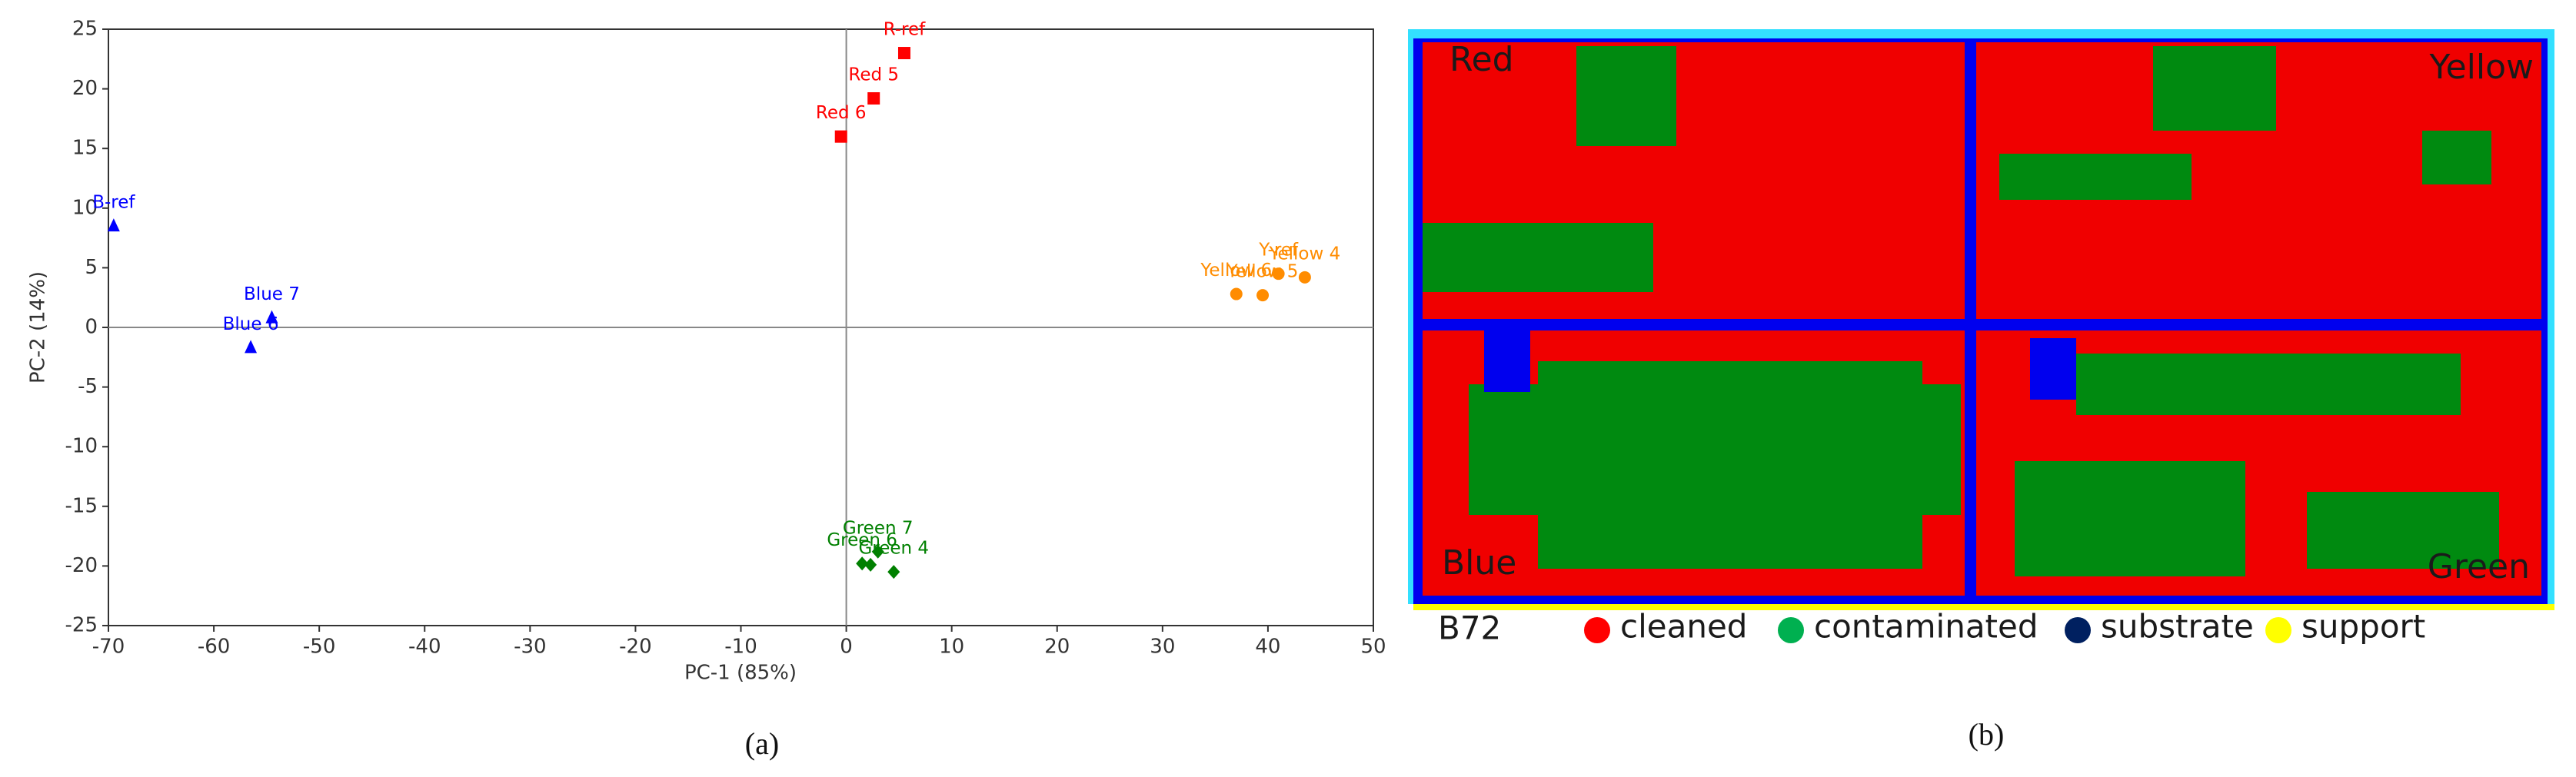  I want to click on support-strip, so click(1984, 607).